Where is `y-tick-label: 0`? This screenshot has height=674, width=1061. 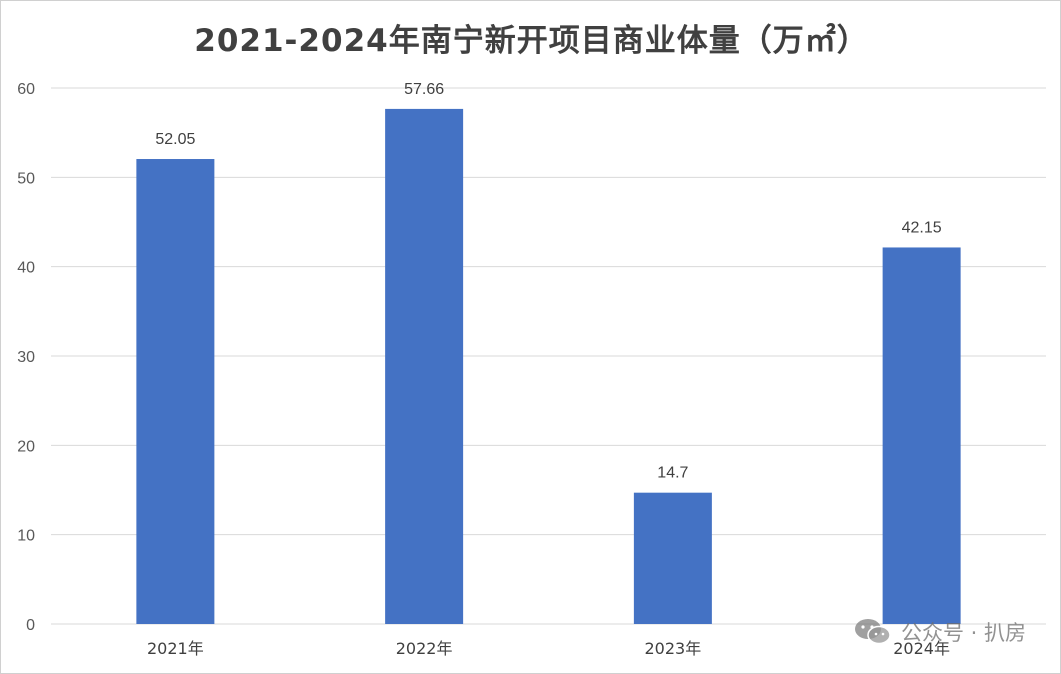
y-tick-label: 0 is located at coordinates (30, 625).